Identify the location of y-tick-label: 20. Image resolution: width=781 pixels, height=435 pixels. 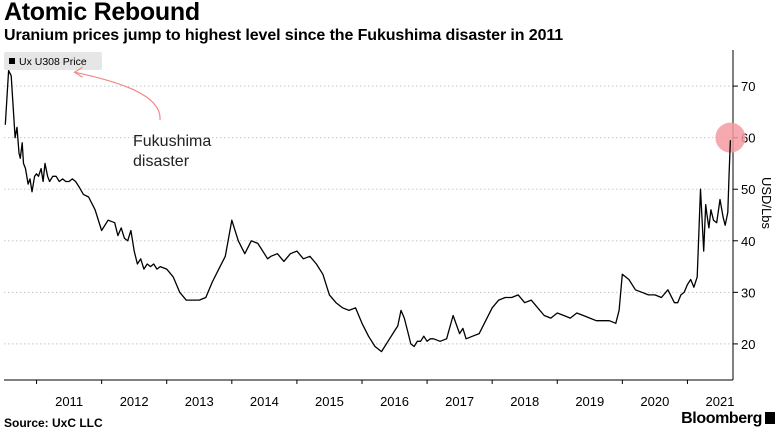
(748, 344).